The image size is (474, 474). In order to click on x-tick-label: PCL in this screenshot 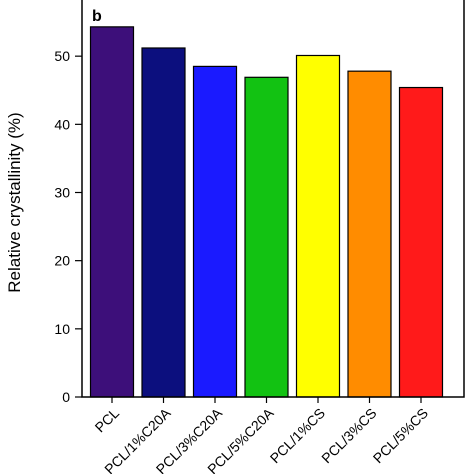, I will do `click(107, 420)`.